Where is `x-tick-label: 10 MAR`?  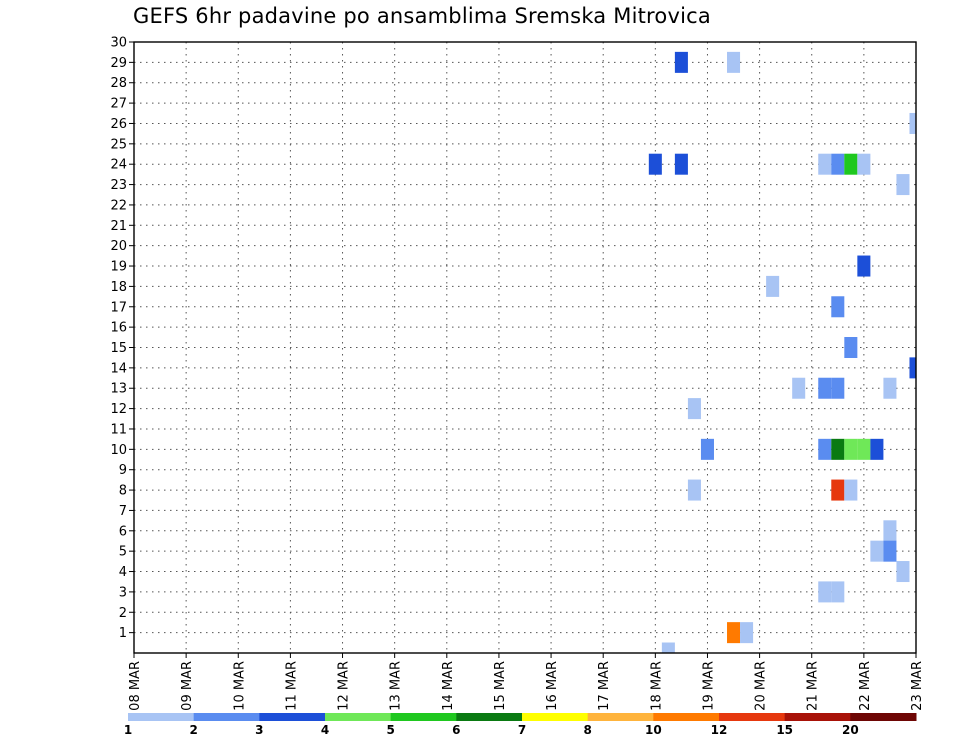 x-tick-label: 10 MAR is located at coordinates (239, 686).